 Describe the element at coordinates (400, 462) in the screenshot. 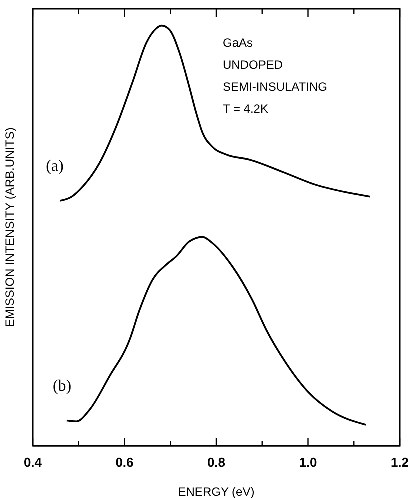

I see `x-tick-label: 1.2` at that location.